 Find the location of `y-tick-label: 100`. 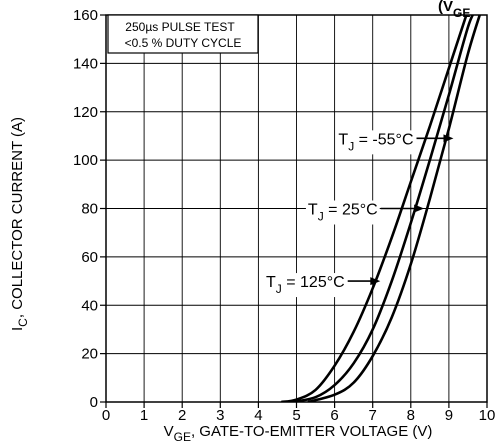

y-tick-label: 100 is located at coordinates (85, 160).